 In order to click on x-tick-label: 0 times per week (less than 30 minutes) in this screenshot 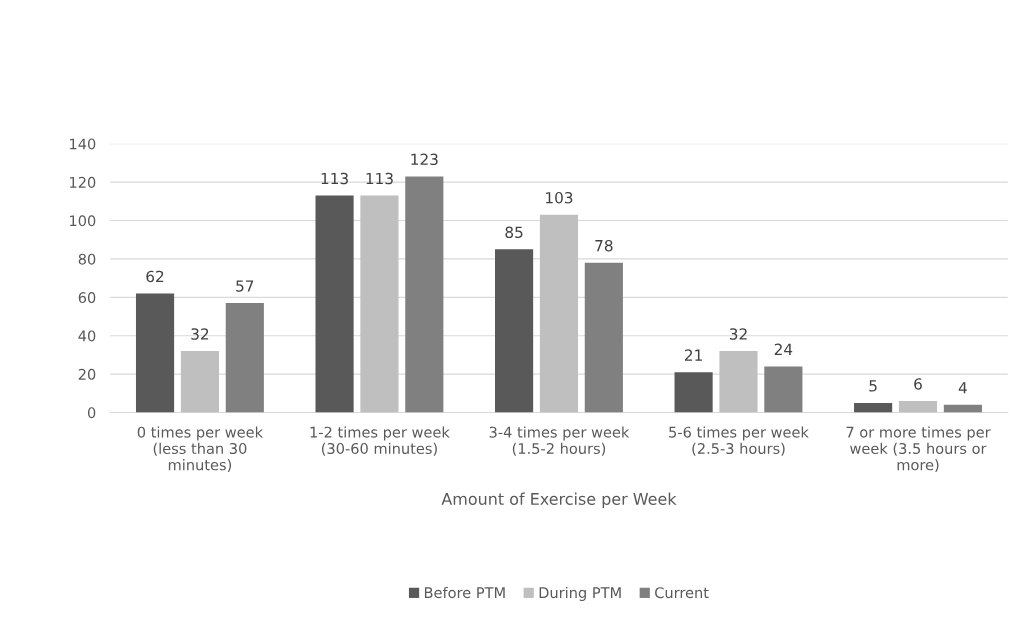, I will do `click(200, 449)`.